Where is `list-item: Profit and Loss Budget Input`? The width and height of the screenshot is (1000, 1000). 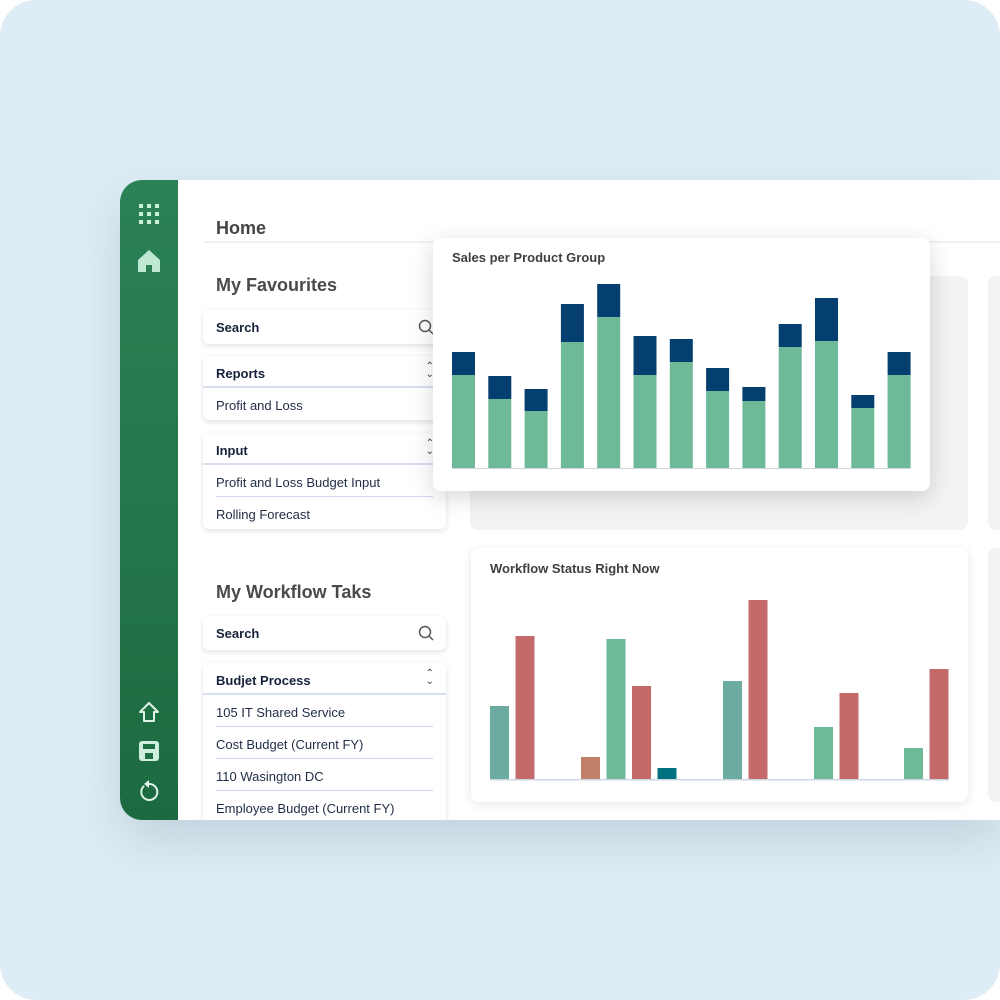
list-item: Profit and Loss Budget Input is located at coordinates (298, 482).